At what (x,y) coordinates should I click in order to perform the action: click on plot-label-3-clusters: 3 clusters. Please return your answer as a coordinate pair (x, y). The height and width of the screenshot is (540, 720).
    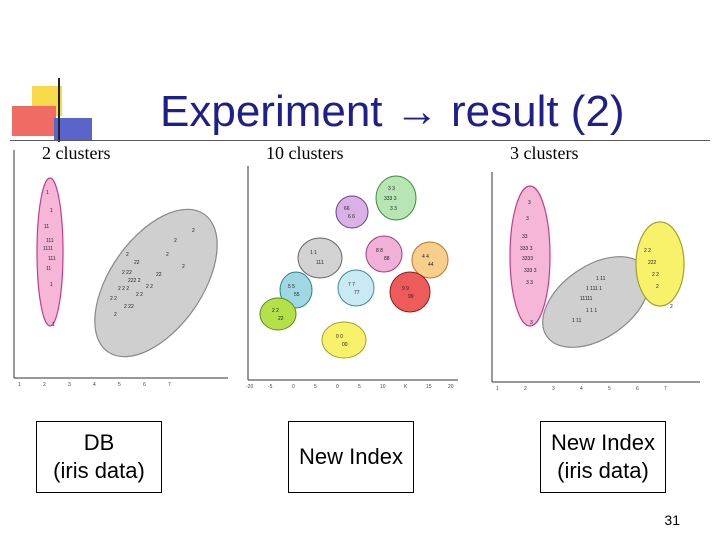
    Looking at the image, I should click on (544, 153).